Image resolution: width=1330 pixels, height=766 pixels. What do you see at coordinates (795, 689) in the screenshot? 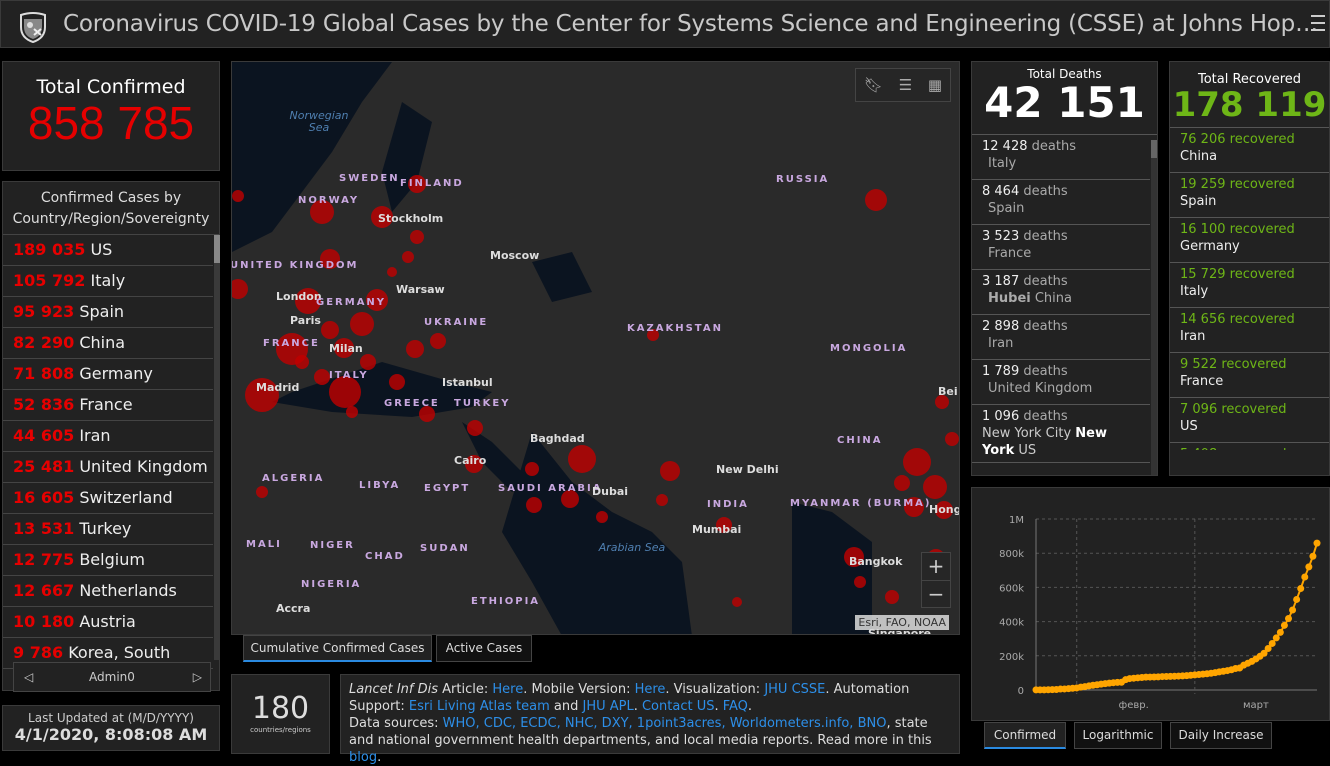
I see `jhu-csse-link: JHU CSSE` at bounding box center [795, 689].